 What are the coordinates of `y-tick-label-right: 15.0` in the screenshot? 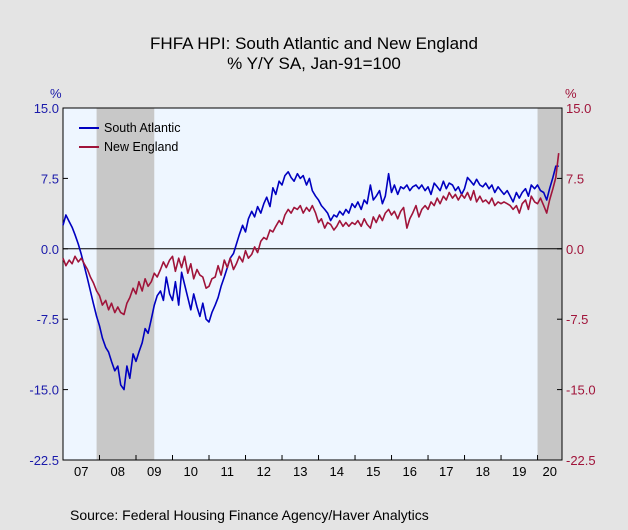 It's located at (578, 108).